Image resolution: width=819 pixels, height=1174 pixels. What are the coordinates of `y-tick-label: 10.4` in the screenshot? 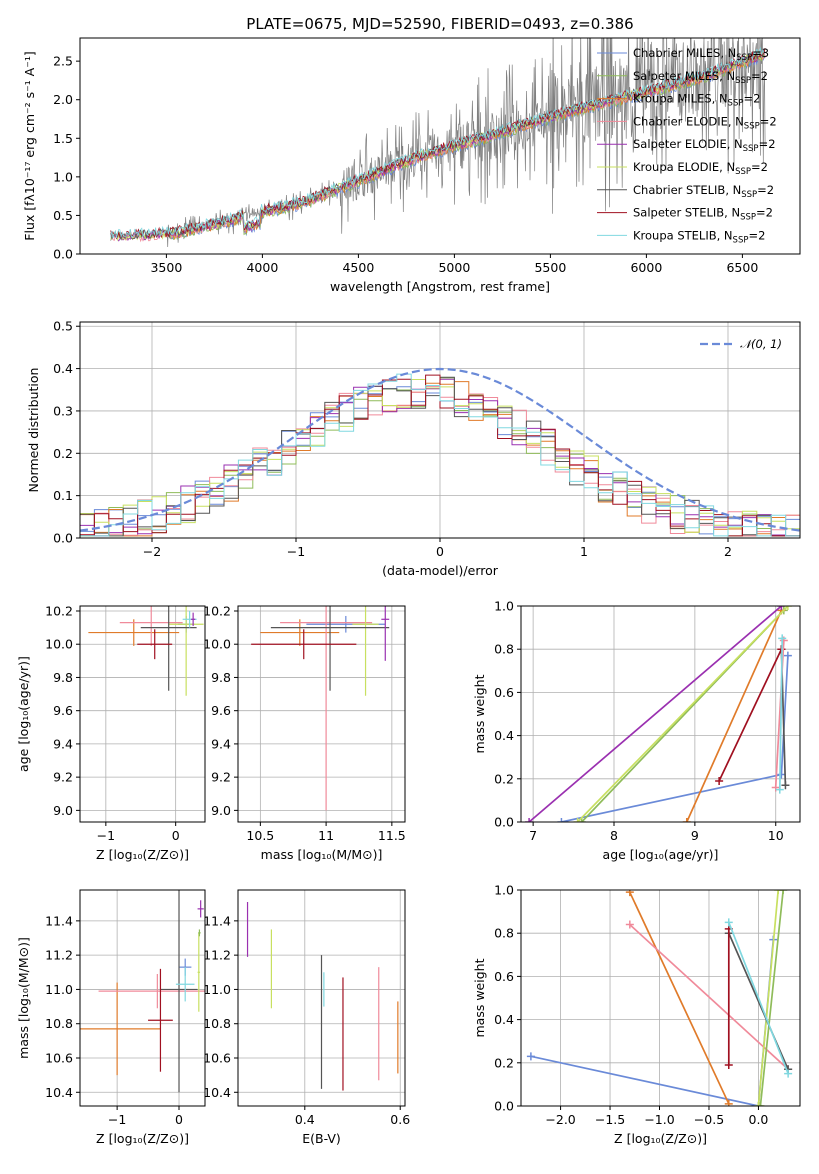 It's located at (217, 1092).